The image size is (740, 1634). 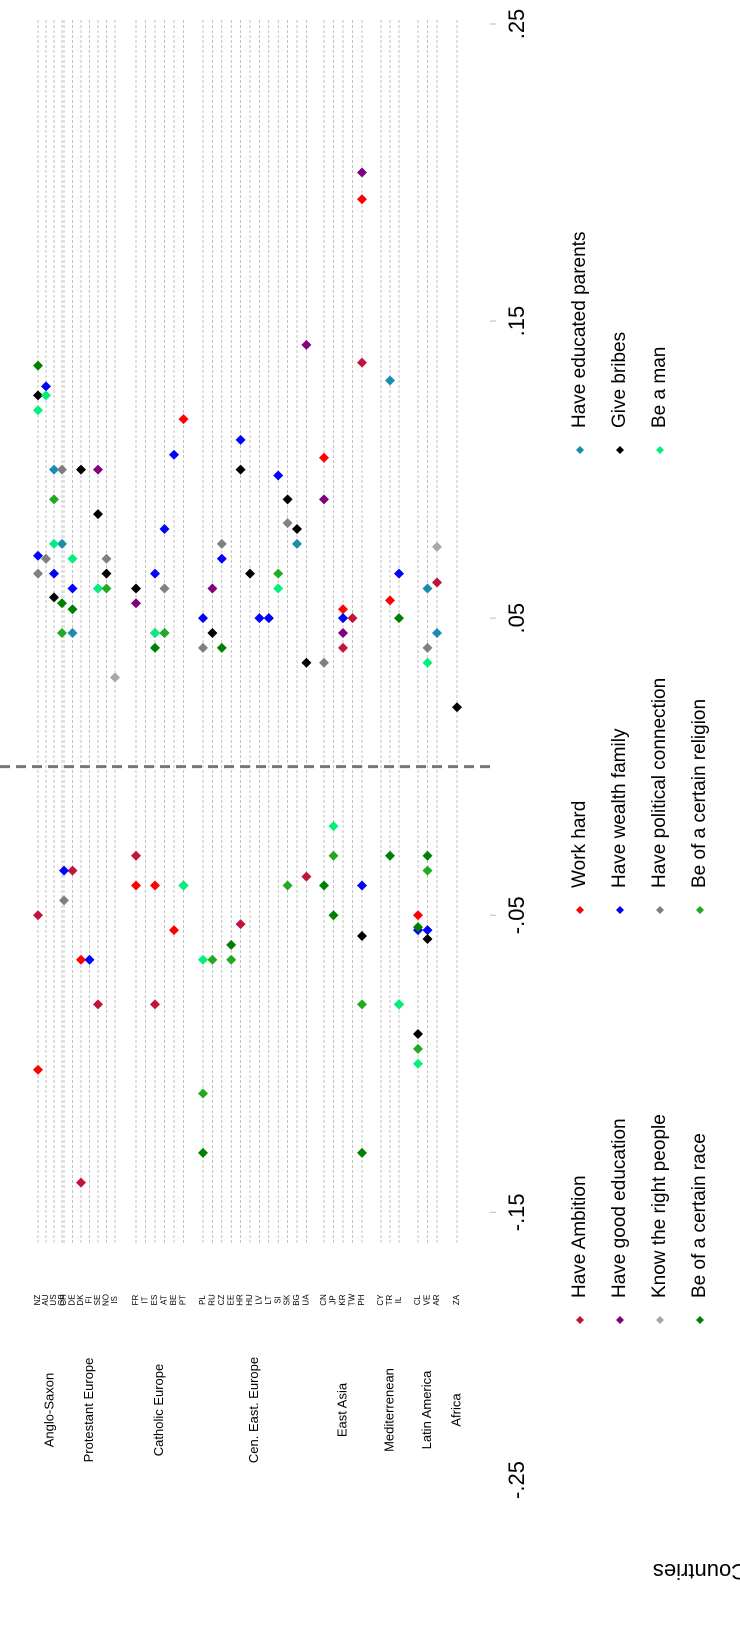 I want to click on y-tick-label: -.05, so click(x=516, y=915).